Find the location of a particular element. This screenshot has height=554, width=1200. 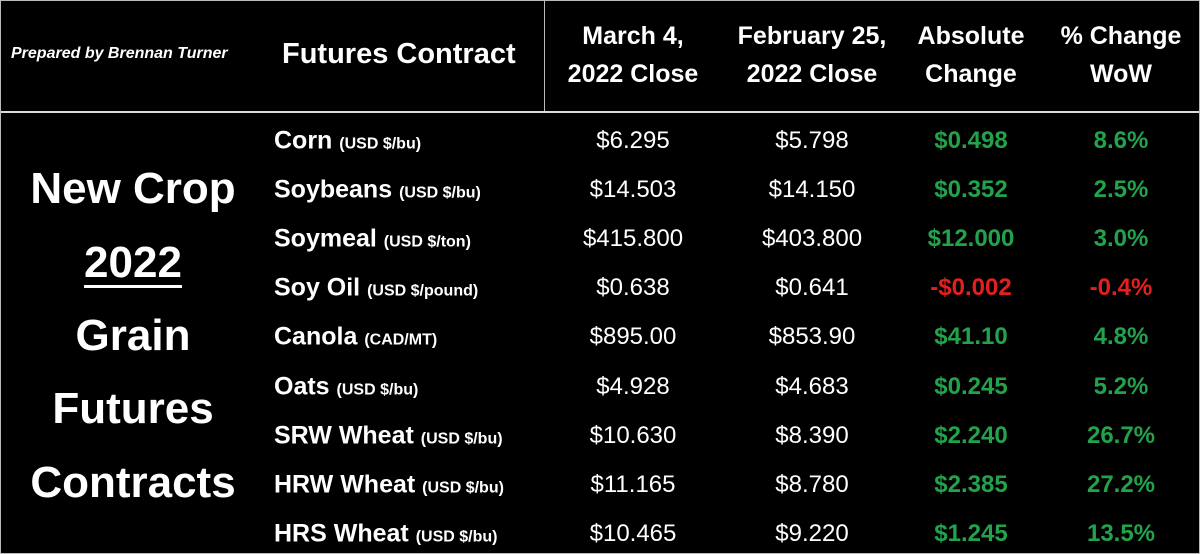

row-name: Corn (USD $/bu) is located at coordinates (347, 141).